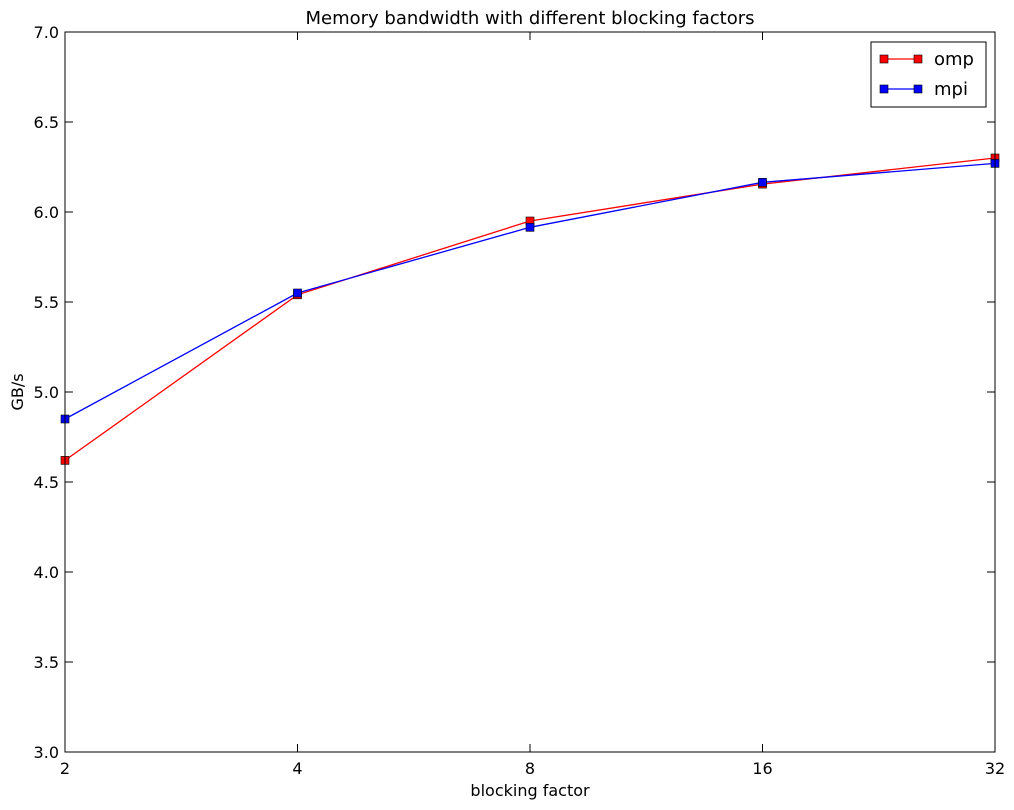 This screenshot has height=810, width=1014. What do you see at coordinates (17, 391) in the screenshot?
I see `y-axis-label: GB/s` at bounding box center [17, 391].